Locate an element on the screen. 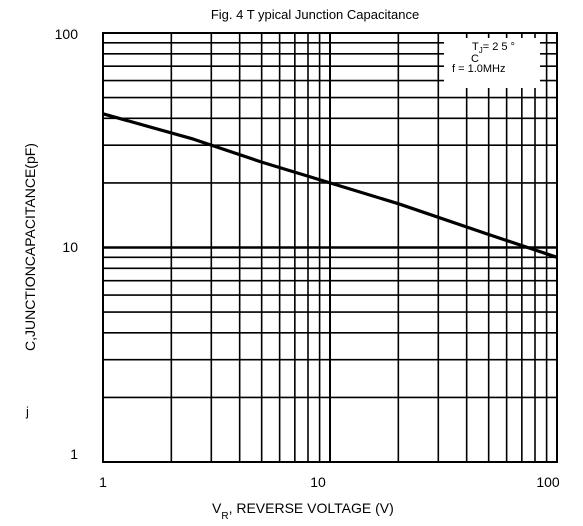 This screenshot has height=526, width=583. legend-temp-subscript: J is located at coordinates (480, 50).